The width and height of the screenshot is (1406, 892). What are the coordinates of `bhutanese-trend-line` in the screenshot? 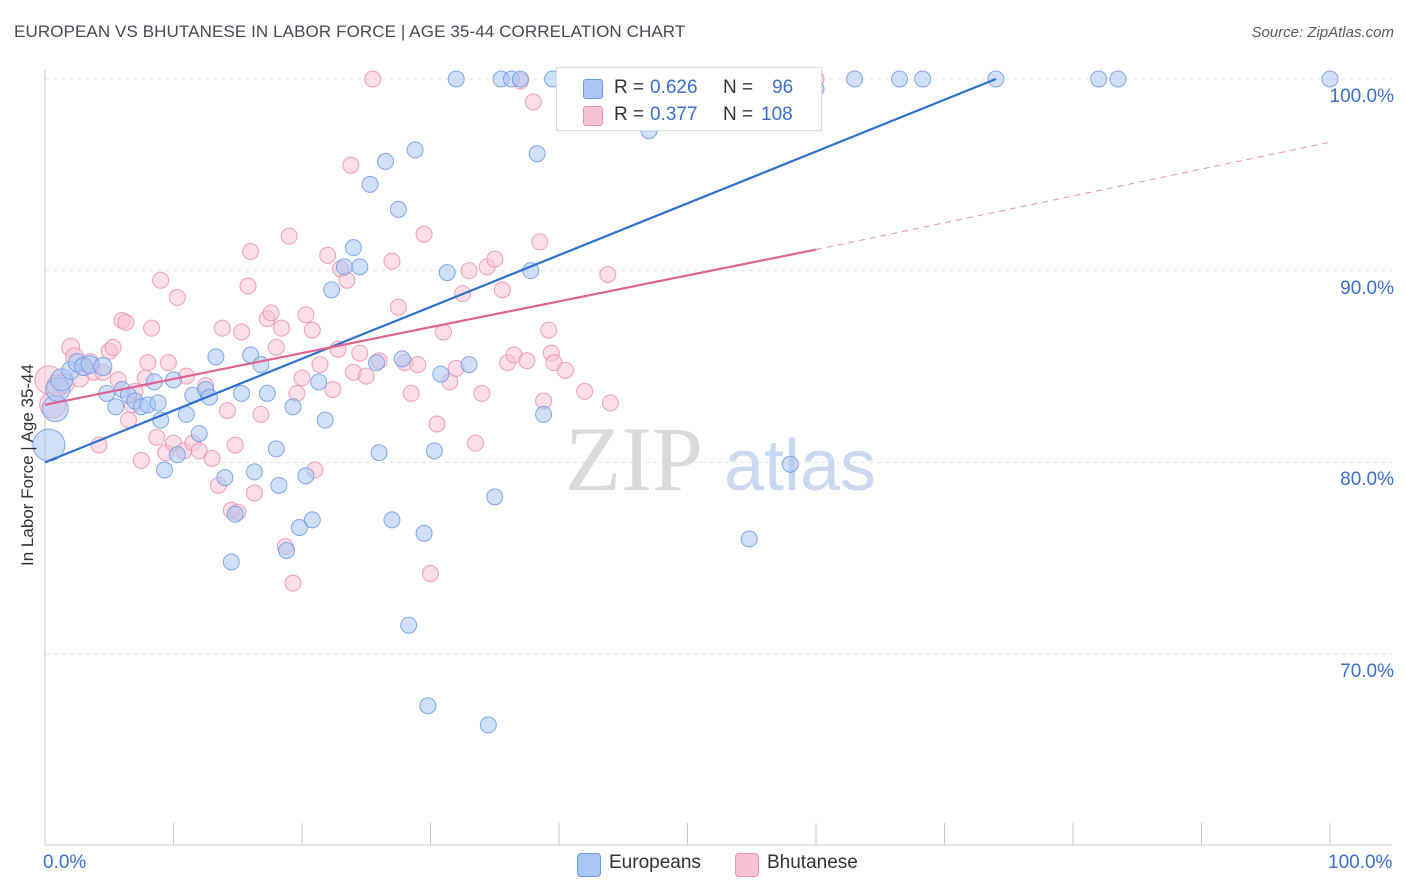 It's located at (430, 327).